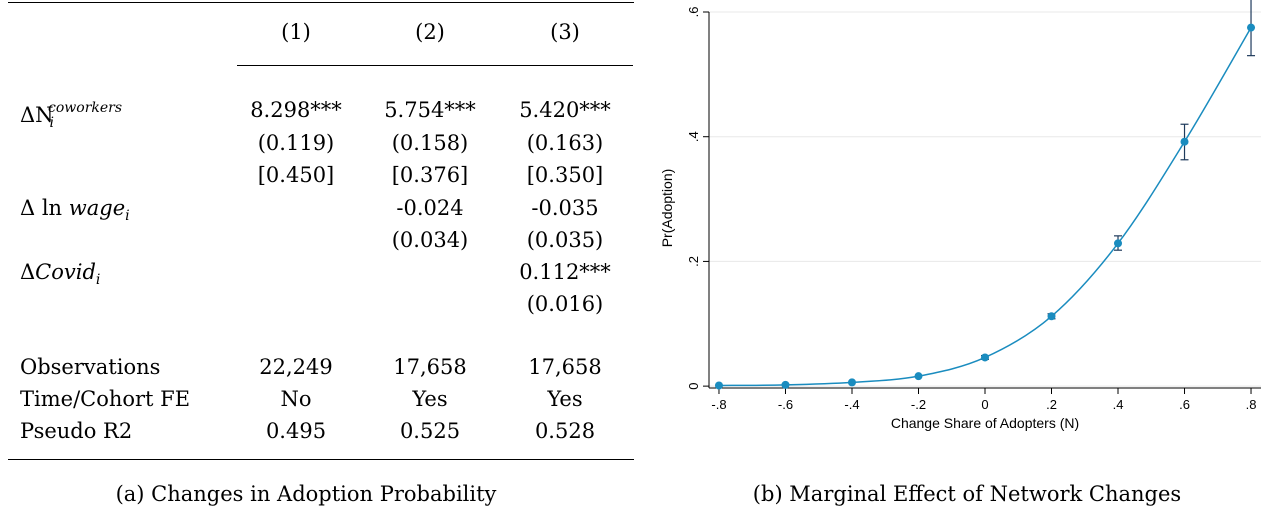 The height and width of the screenshot is (514, 1278). What do you see at coordinates (435, 65) in the screenshot?
I see `header-midrule` at bounding box center [435, 65].